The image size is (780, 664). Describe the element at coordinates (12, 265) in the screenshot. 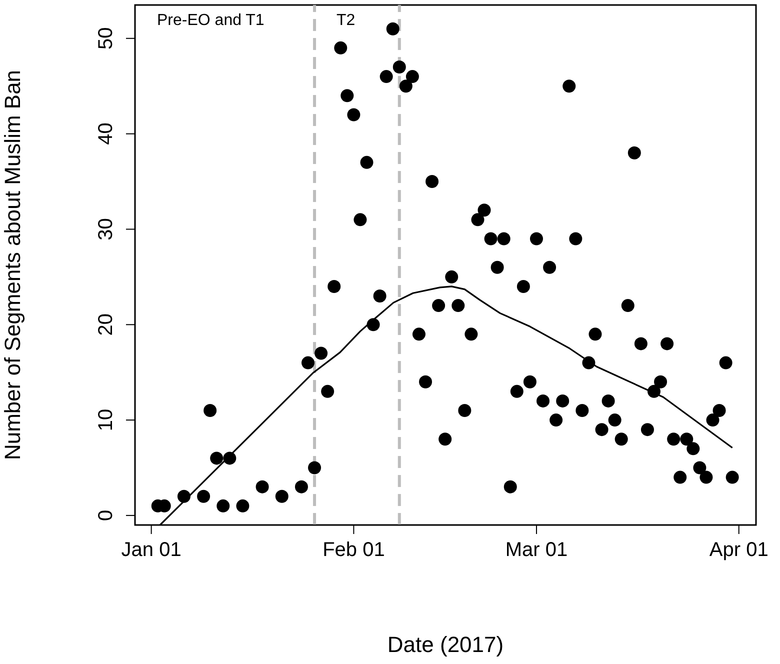

I see `y-axis-title: Number of Segments about Muslim Ban` at that location.